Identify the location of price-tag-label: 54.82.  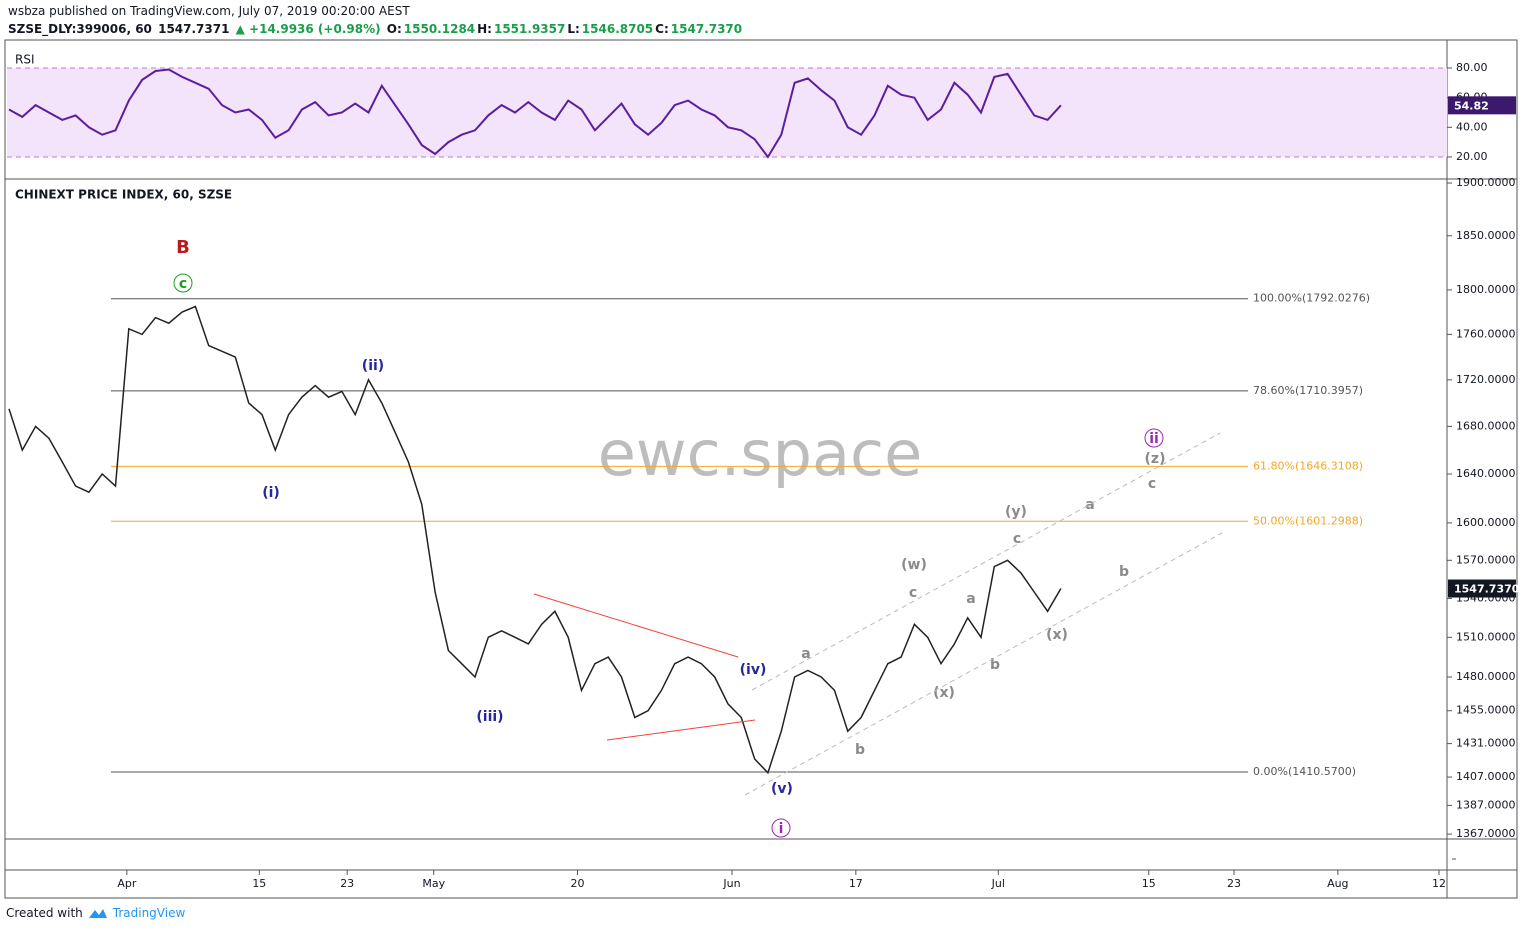
(1471, 105).